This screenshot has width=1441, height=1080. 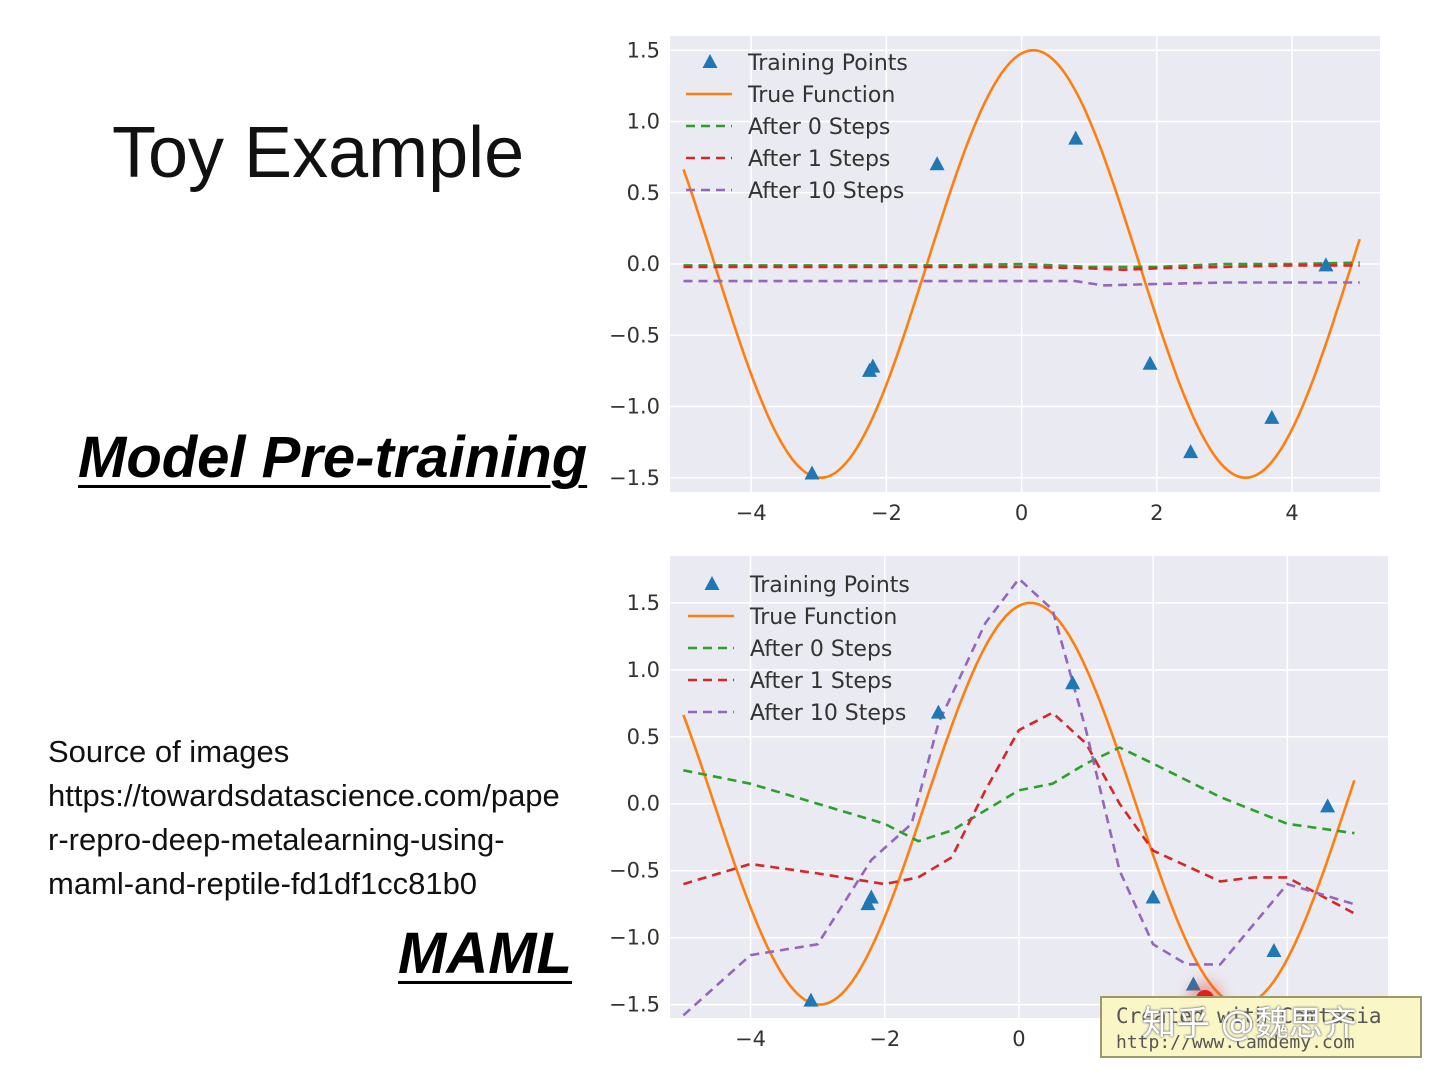 I want to click on series-line-after-10-steps, so click(x=1021, y=283).